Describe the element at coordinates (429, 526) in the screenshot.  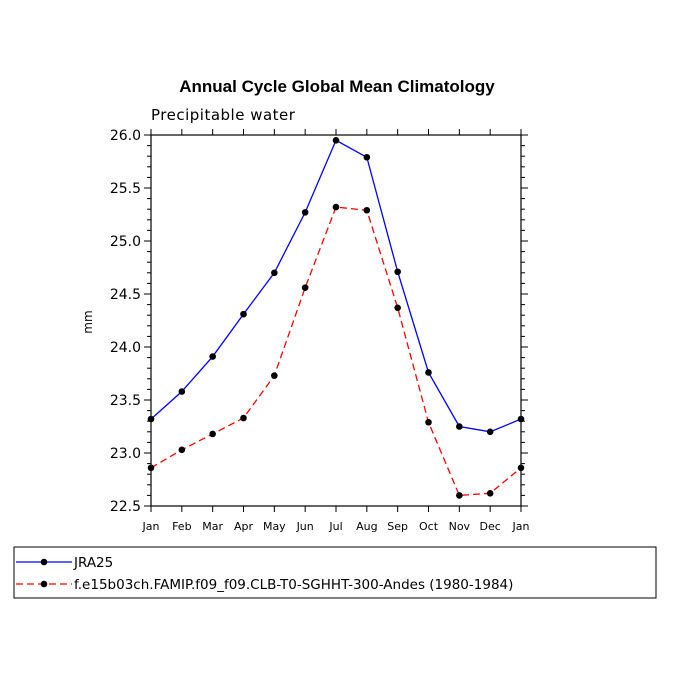
I see `x-tick-label: Oct` at that location.